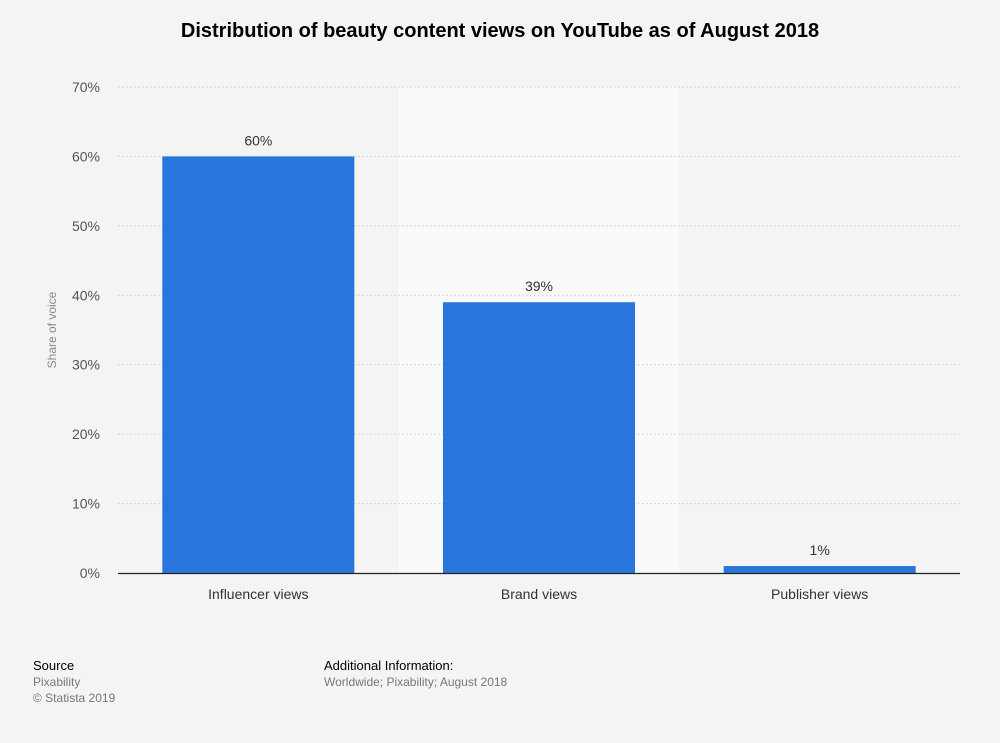 The height and width of the screenshot is (743, 1000). I want to click on y-tick-label: 30%, so click(86, 365).